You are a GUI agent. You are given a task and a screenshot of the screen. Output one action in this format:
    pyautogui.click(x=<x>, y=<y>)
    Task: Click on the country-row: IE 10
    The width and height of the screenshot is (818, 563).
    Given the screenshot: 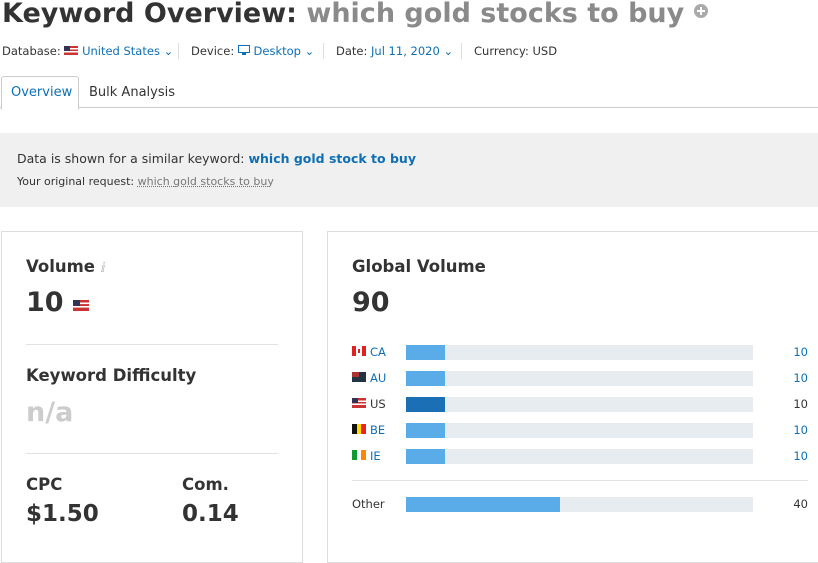 What is the action you would take?
    pyautogui.click(x=580, y=457)
    